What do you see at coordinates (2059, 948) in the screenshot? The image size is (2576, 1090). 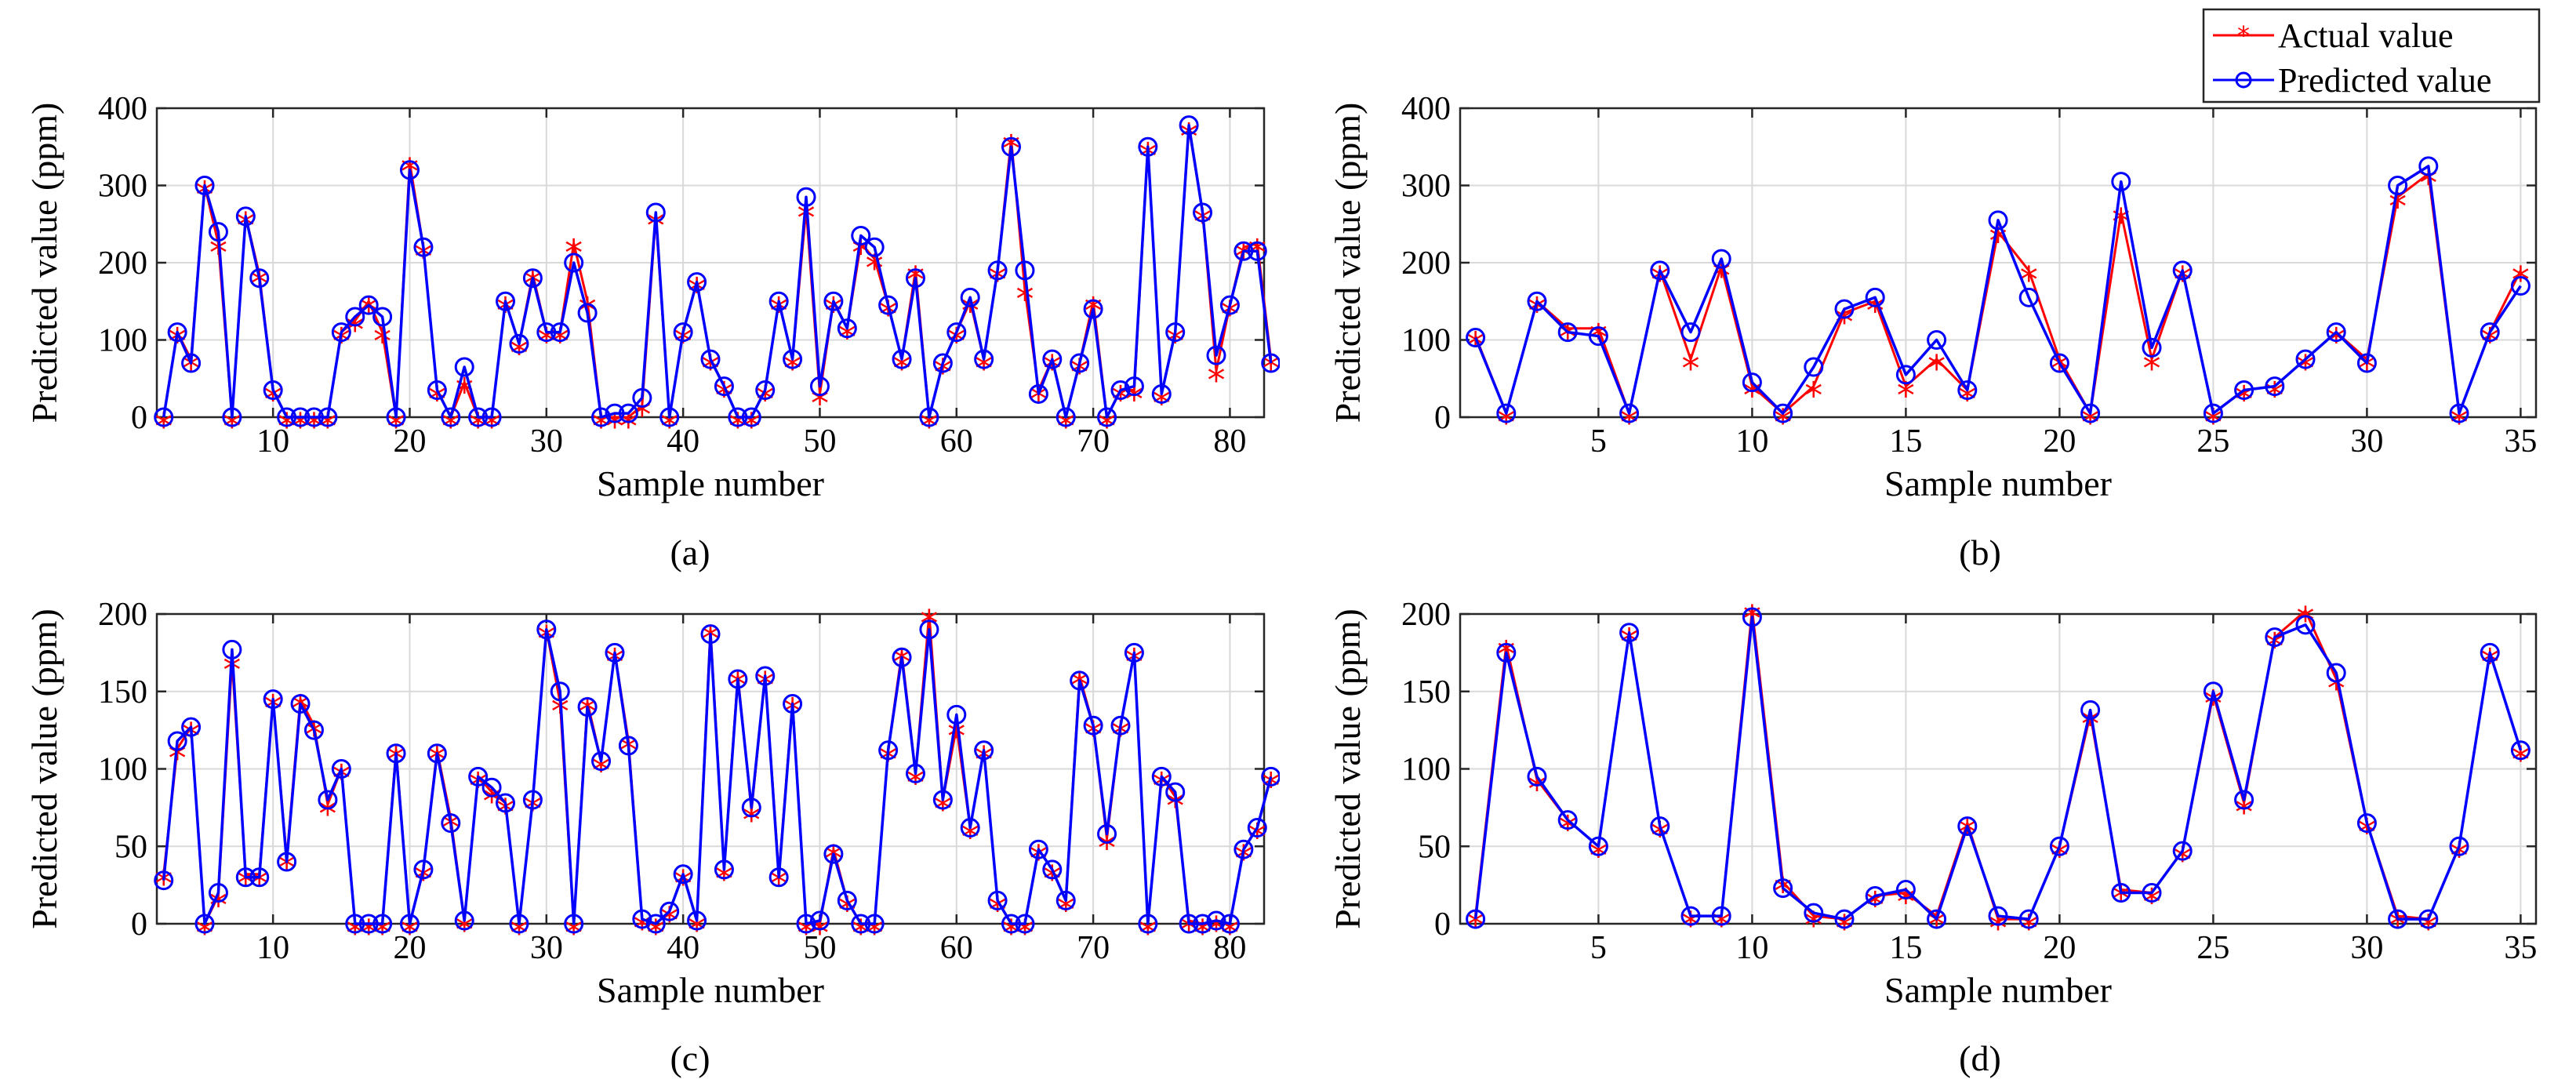 I see `x-tick-label: 20` at bounding box center [2059, 948].